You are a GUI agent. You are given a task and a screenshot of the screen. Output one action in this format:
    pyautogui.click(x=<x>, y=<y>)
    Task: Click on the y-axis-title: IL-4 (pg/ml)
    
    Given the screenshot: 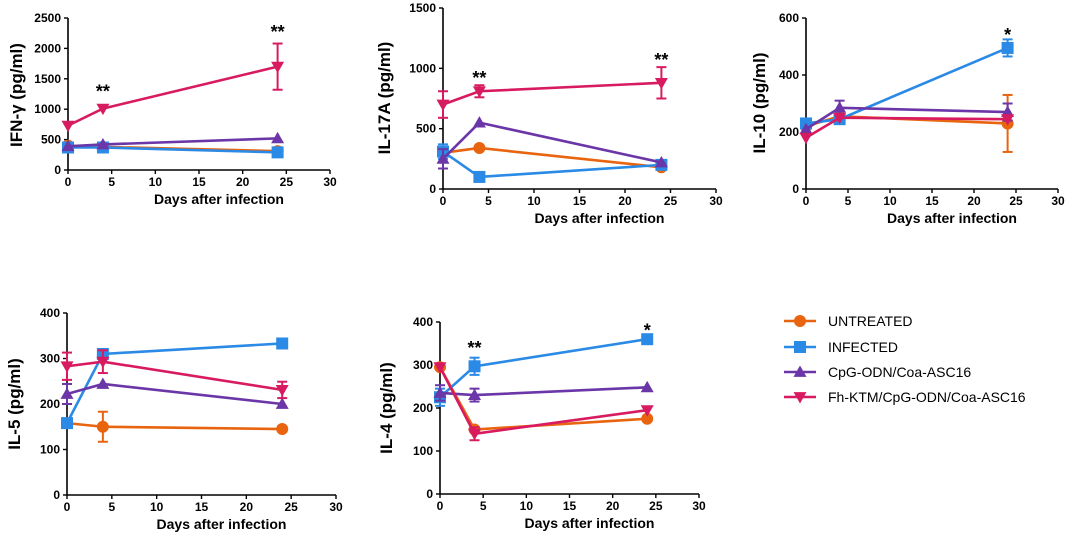 What is the action you would take?
    pyautogui.click(x=386, y=408)
    